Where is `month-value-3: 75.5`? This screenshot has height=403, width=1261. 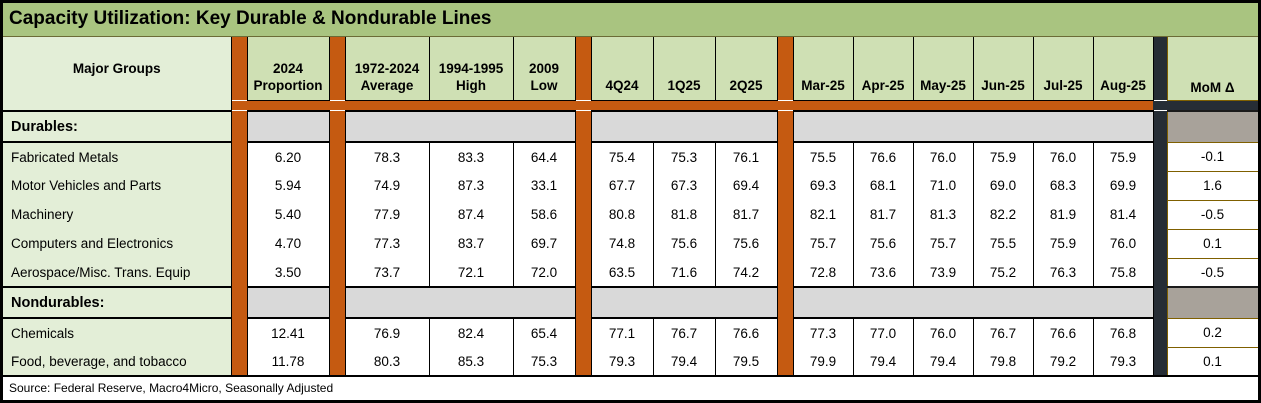 month-value-3: 75.5 is located at coordinates (1003, 243).